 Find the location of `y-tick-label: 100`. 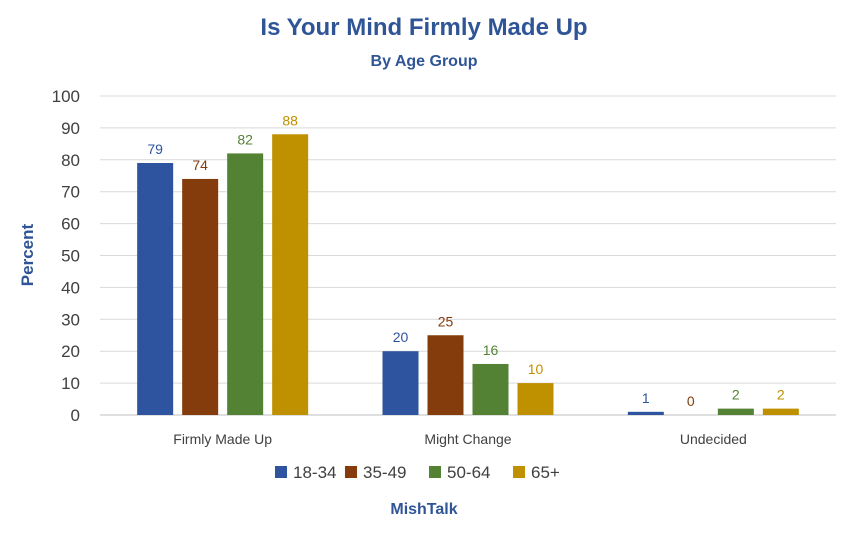

y-tick-label: 100 is located at coordinates (66, 96).